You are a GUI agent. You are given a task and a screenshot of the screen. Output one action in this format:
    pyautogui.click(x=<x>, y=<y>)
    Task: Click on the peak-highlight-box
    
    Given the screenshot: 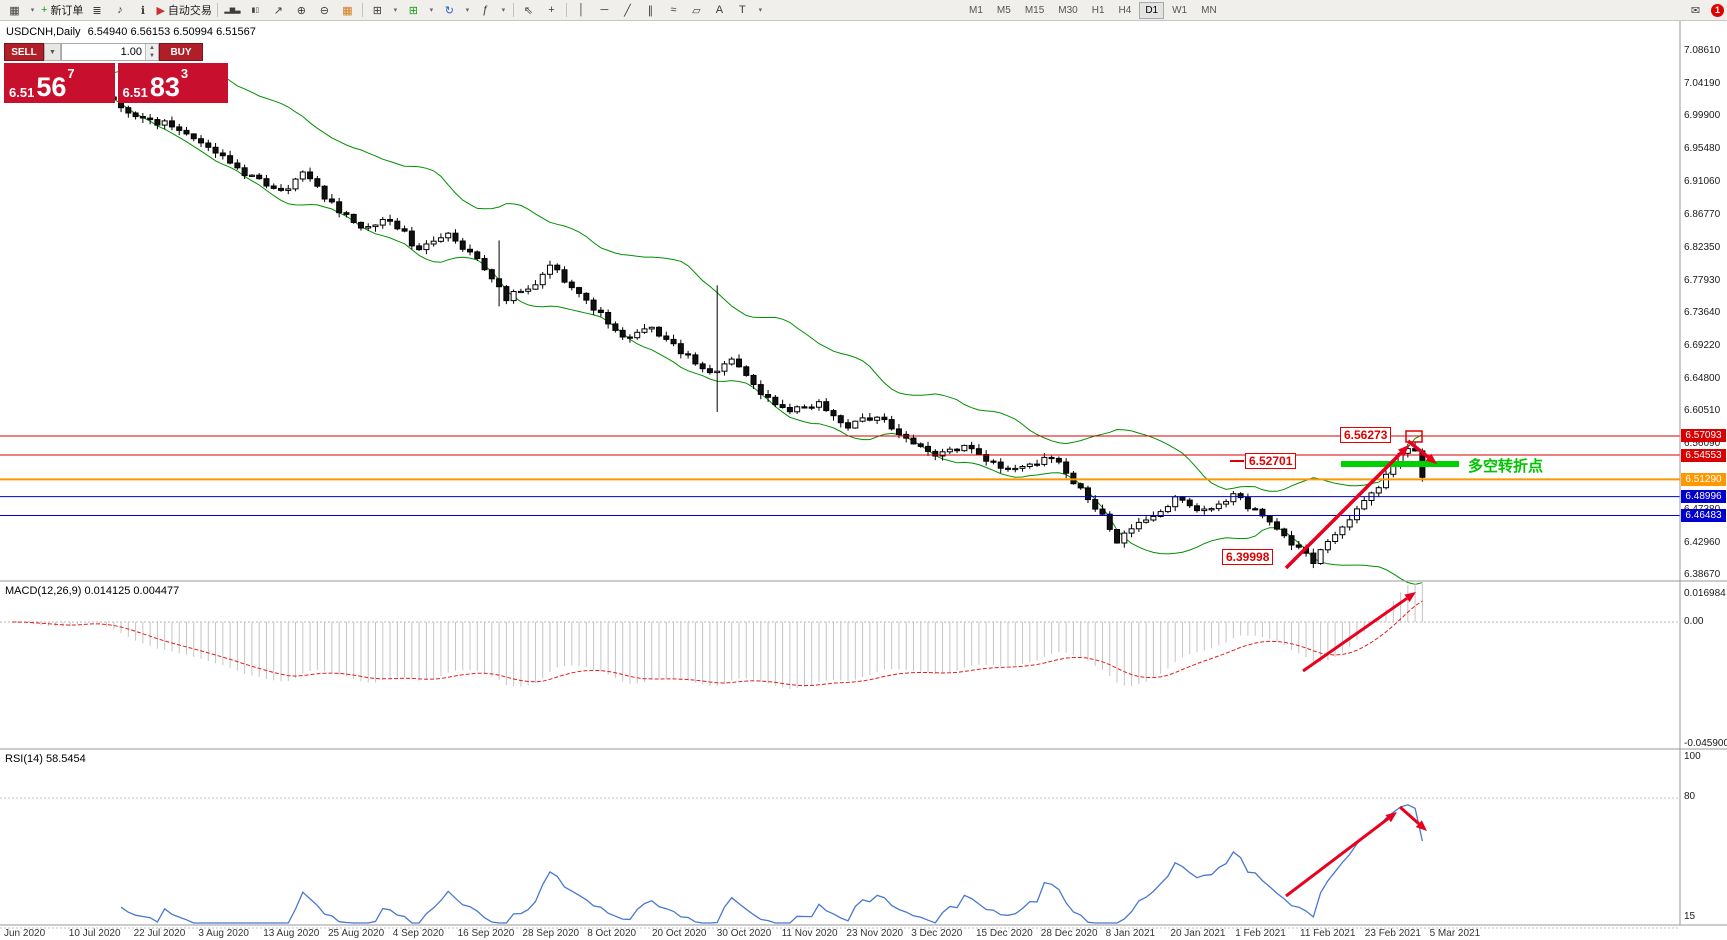 What is the action you would take?
    pyautogui.click(x=1414, y=436)
    